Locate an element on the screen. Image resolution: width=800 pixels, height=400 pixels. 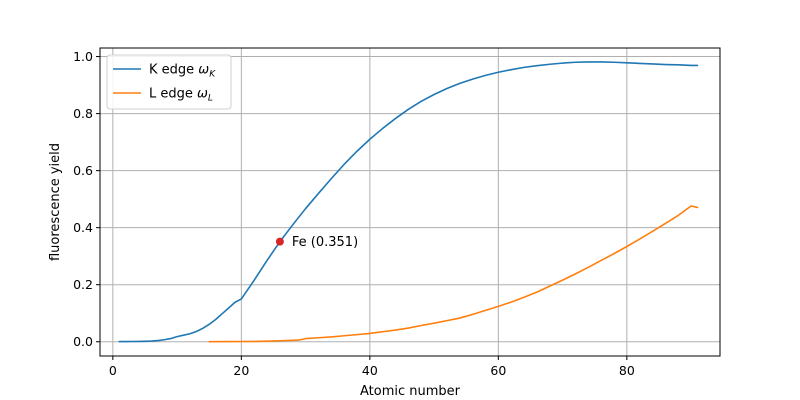
x-tick-label: 80 is located at coordinates (627, 370).